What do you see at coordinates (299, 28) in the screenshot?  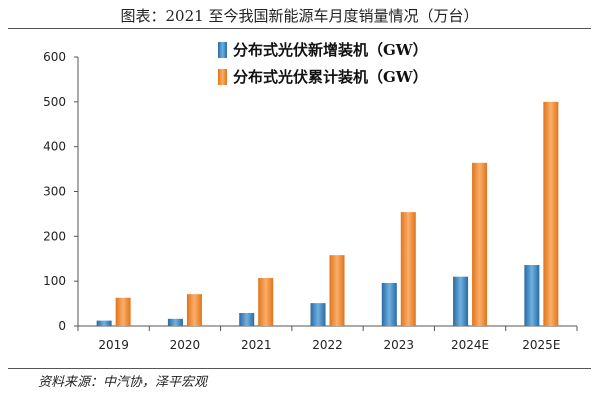 I see `top-divider` at bounding box center [299, 28].